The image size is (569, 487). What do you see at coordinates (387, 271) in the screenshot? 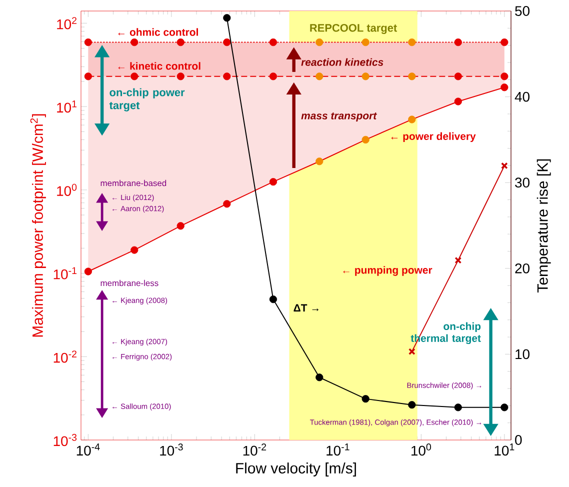
I see `annotation: ← pumping power` at bounding box center [387, 271].